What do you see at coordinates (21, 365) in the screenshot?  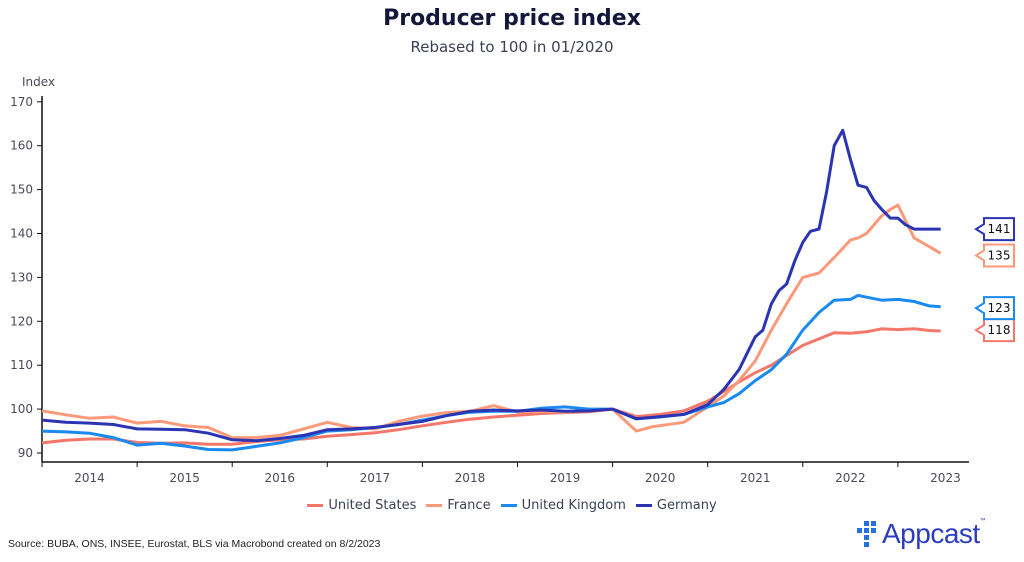 I see `y-tick-label: 110` at bounding box center [21, 365].